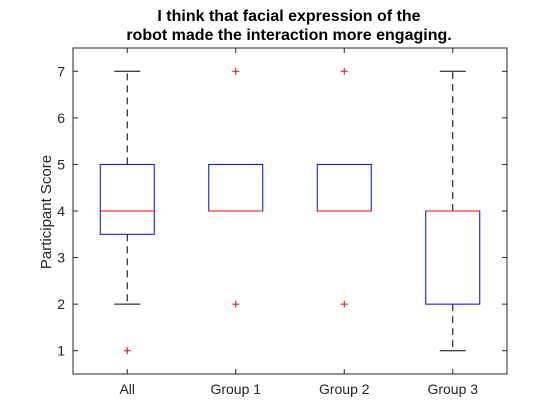  What do you see at coordinates (344, 389) in the screenshot?
I see `x-tick-label: Group 2` at bounding box center [344, 389].